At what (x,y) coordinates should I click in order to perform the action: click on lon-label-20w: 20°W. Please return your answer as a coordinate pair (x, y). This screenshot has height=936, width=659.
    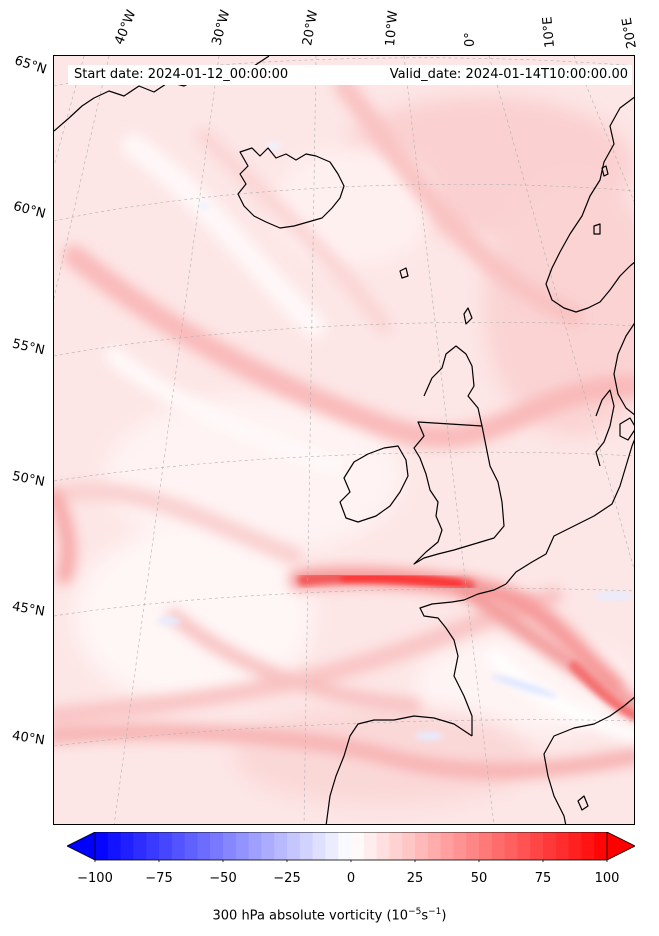
    Looking at the image, I should click on (311, 28).